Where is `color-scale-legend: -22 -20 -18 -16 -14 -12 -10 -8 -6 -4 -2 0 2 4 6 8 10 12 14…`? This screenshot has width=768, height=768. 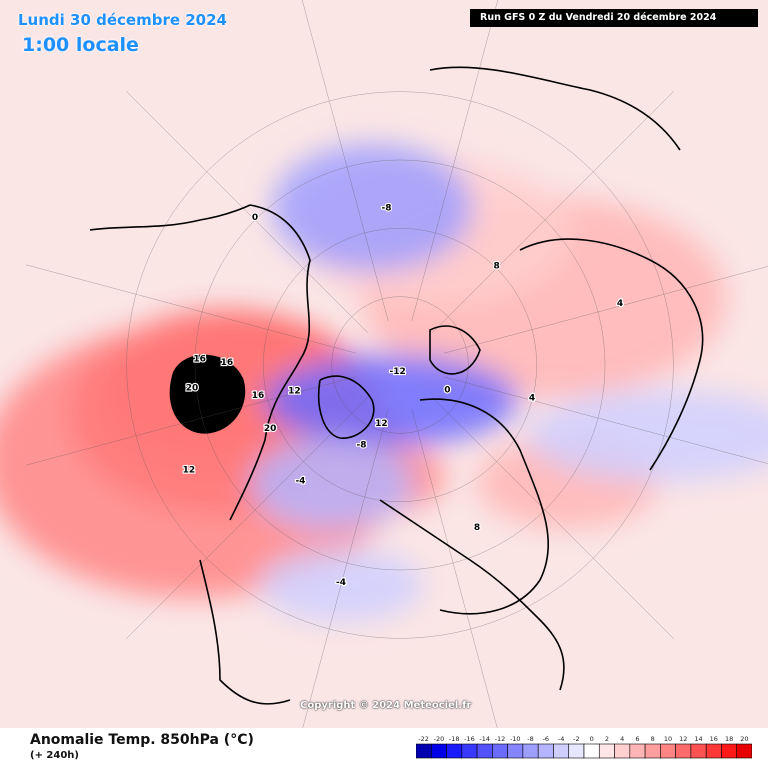
color-scale-legend: -22 -20 -18 -16 -14 -12 -10 -8 -6 -4 -2 0 2 4 6 8 10 12 14… is located at coordinates (584, 747).